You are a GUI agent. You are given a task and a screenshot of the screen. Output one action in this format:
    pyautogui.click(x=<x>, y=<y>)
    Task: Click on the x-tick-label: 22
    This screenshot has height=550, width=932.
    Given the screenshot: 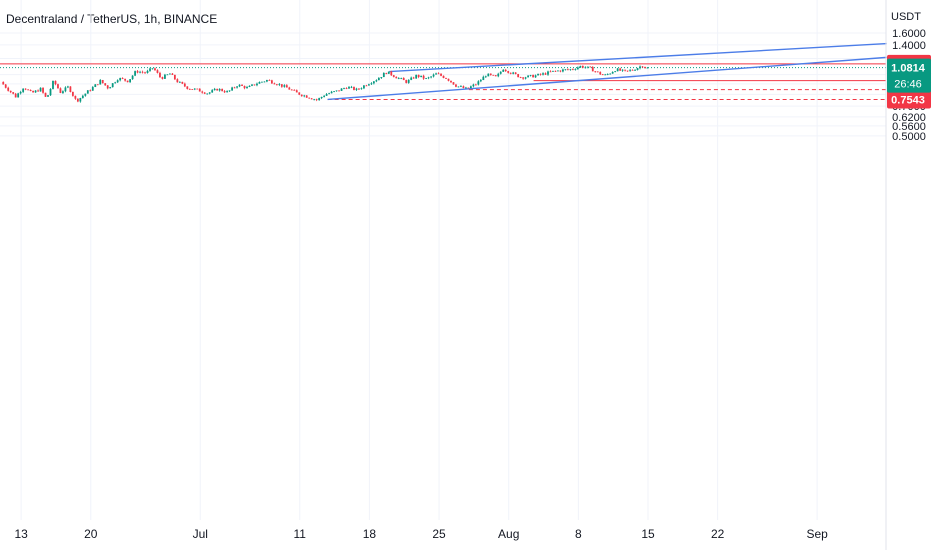 What is the action you would take?
    pyautogui.click(x=718, y=534)
    